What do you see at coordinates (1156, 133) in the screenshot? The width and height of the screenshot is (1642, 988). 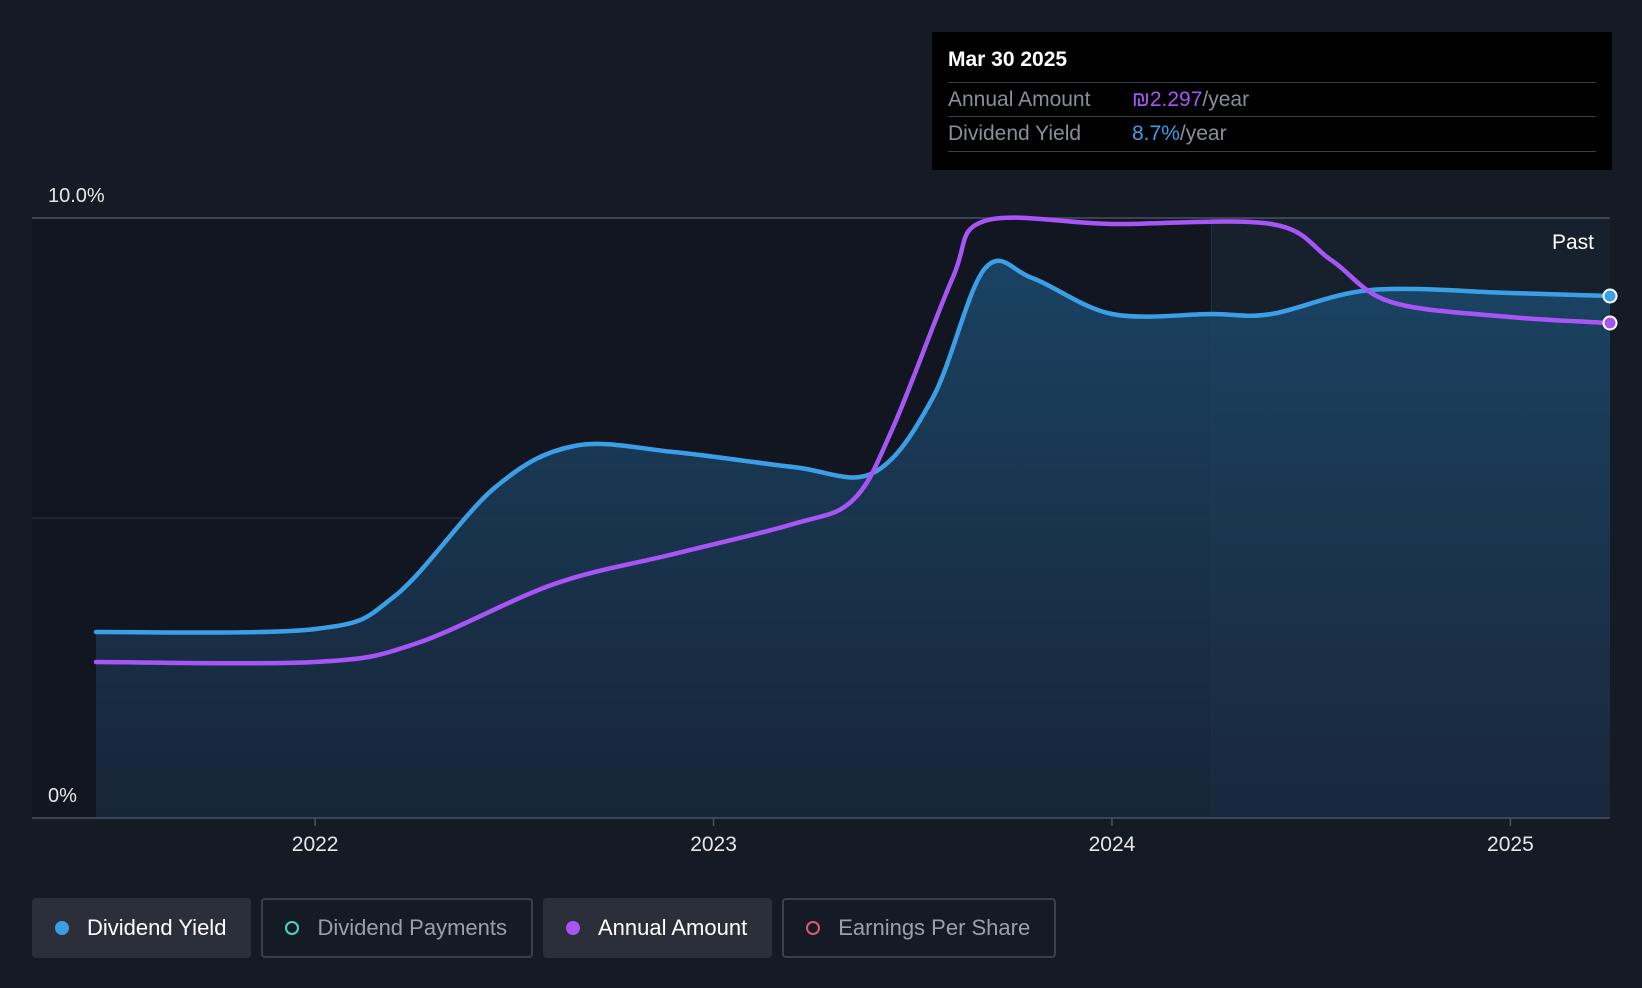 I see `tooltip-value-number: 8.7%` at bounding box center [1156, 133].